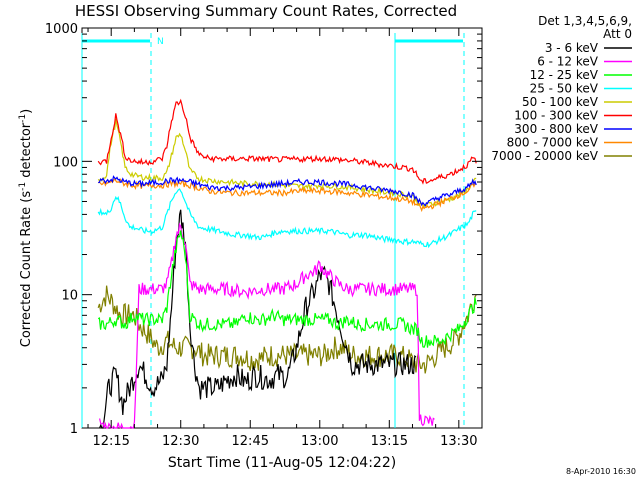 Image resolution: width=640 pixels, height=480 pixels. Describe the element at coordinates (23, 186) in the screenshot. I see `y-axis-label-sup-1: -1` at that location.